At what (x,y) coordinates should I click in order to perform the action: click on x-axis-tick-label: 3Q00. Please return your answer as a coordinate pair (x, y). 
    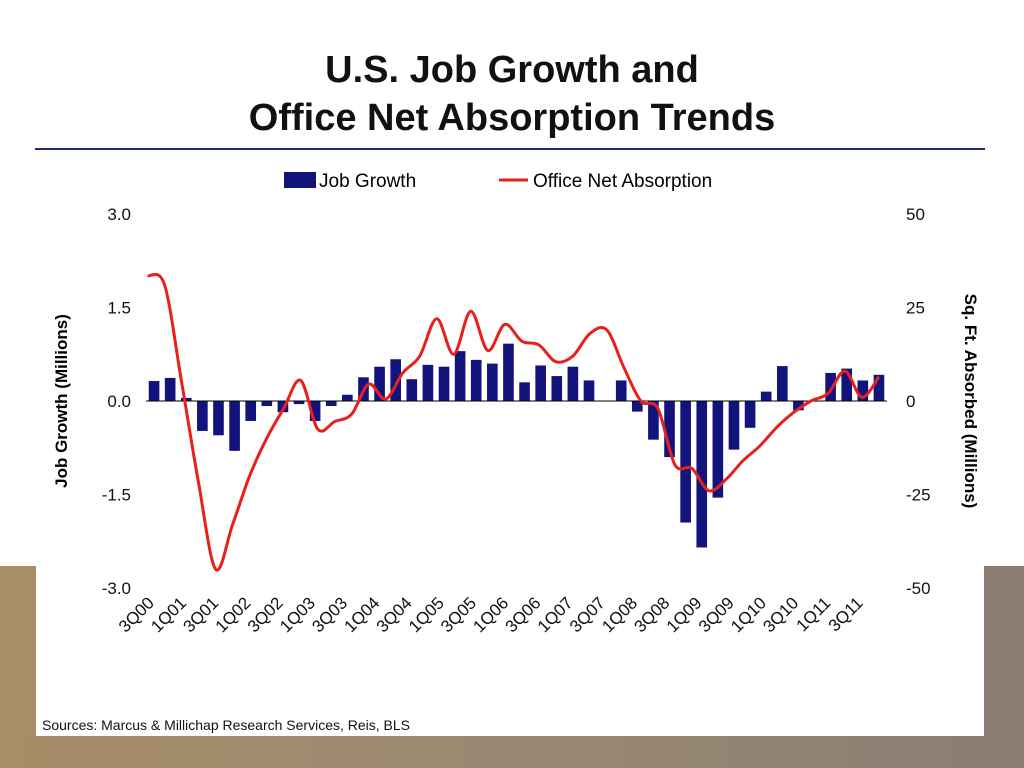
    Looking at the image, I should click on (136, 614).